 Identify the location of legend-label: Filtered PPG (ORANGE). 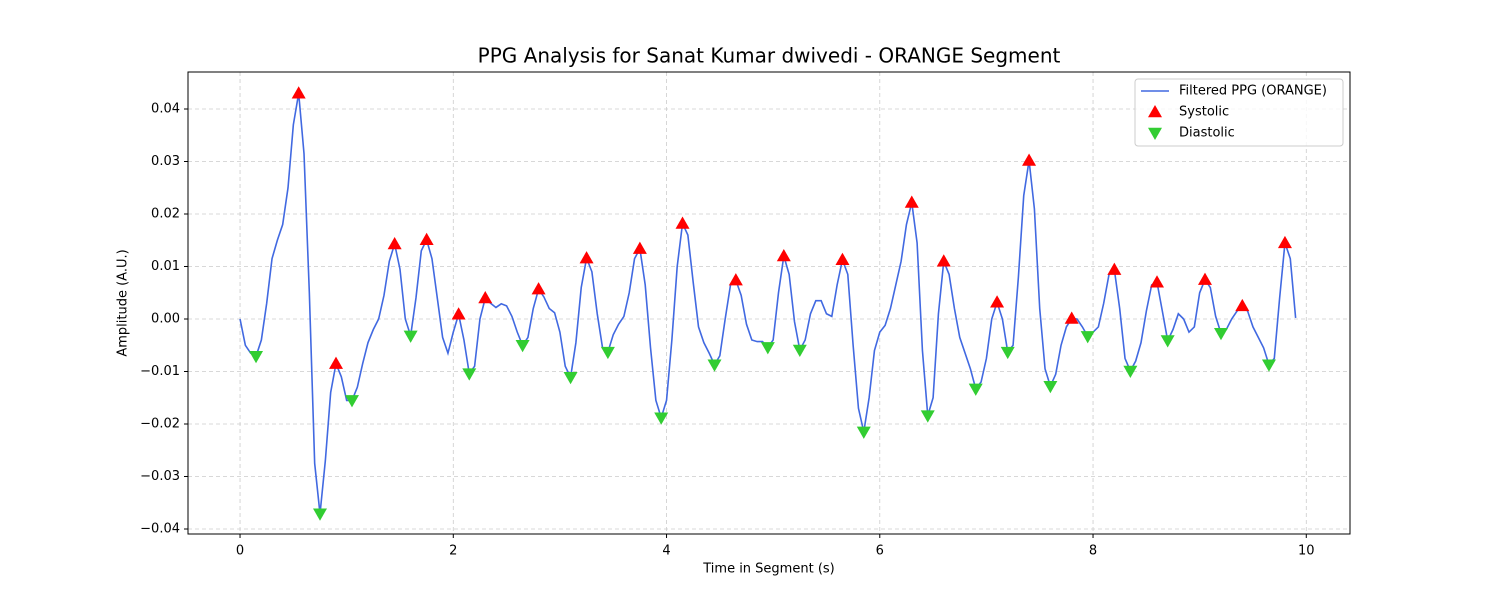
(1253, 91).